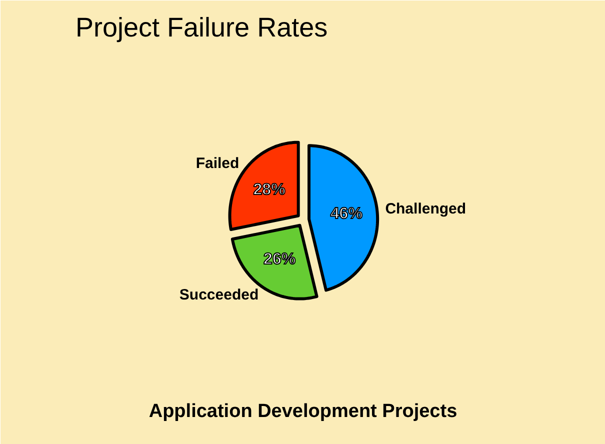  What do you see at coordinates (346, 214) in the screenshot?
I see `data-label: 46%` at bounding box center [346, 214].